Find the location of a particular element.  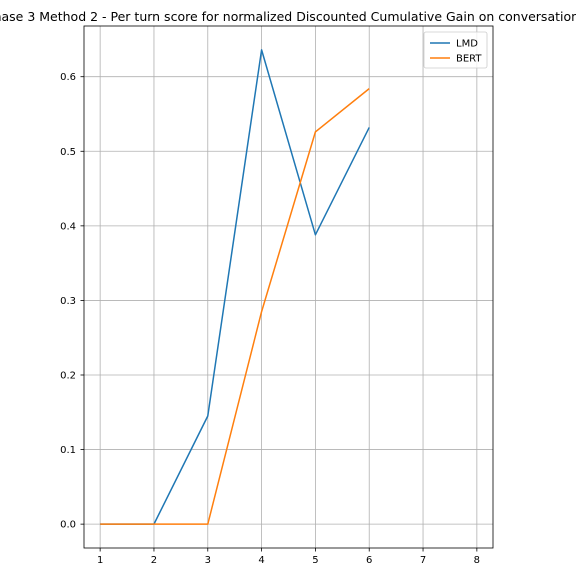

x-axis: 1 2 3 4 5 6 7 8 is located at coordinates (288, 557).